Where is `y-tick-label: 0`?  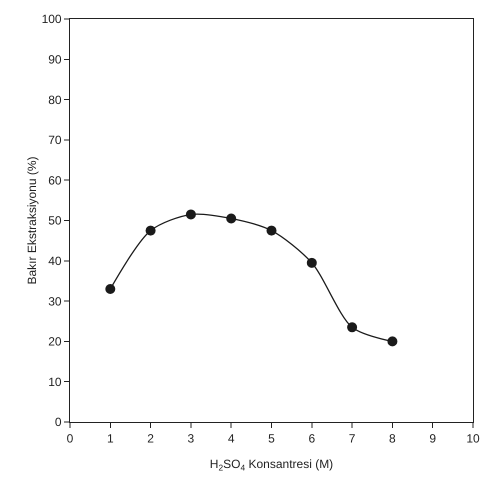 y-tick-label: 0 is located at coordinates (58, 422).